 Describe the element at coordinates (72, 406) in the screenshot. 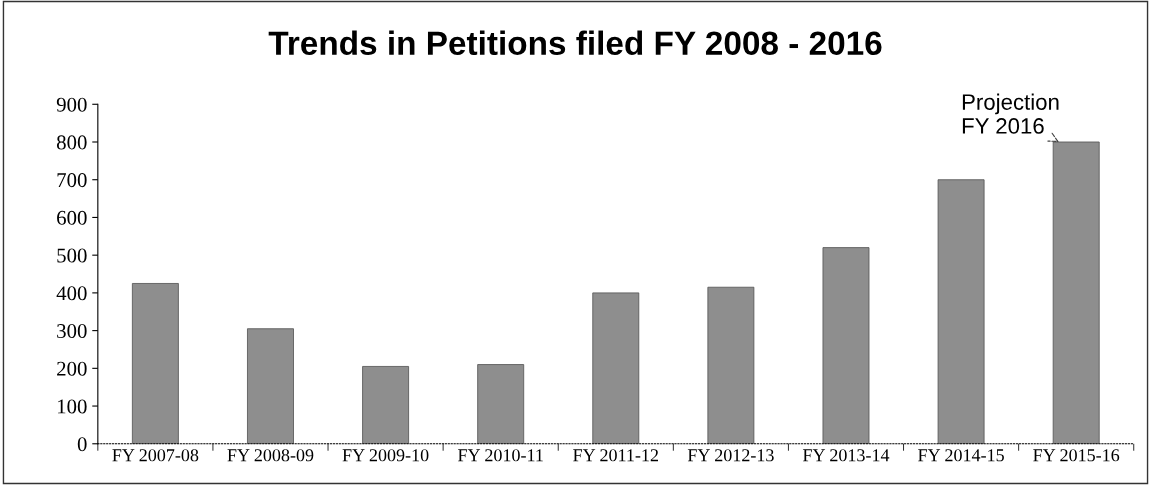

I see `y-tick-label: 100` at that location.